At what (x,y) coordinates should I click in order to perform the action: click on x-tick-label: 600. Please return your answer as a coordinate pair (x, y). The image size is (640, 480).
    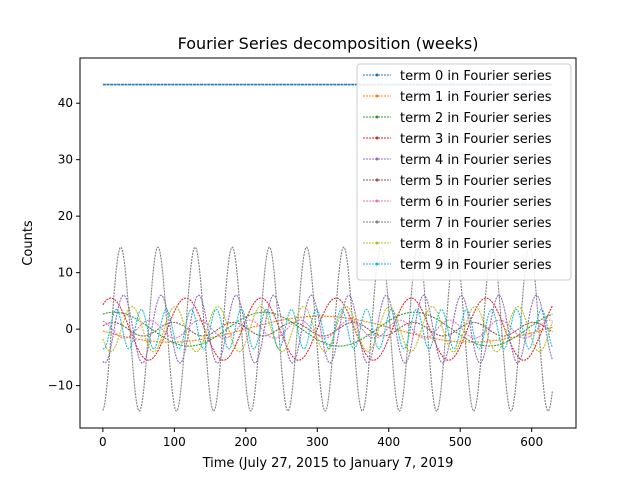
    Looking at the image, I should click on (531, 442).